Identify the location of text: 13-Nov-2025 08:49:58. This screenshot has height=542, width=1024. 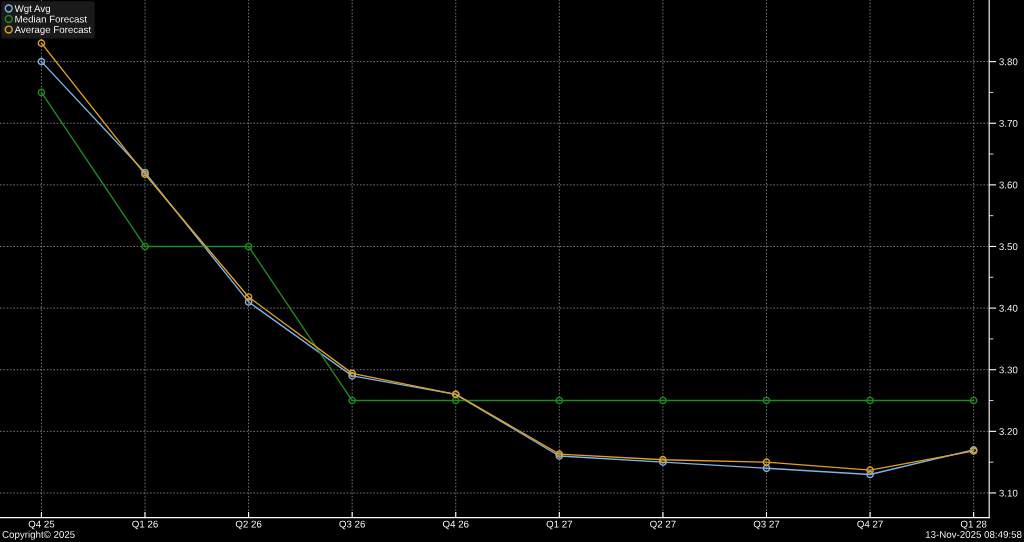
(973, 534).